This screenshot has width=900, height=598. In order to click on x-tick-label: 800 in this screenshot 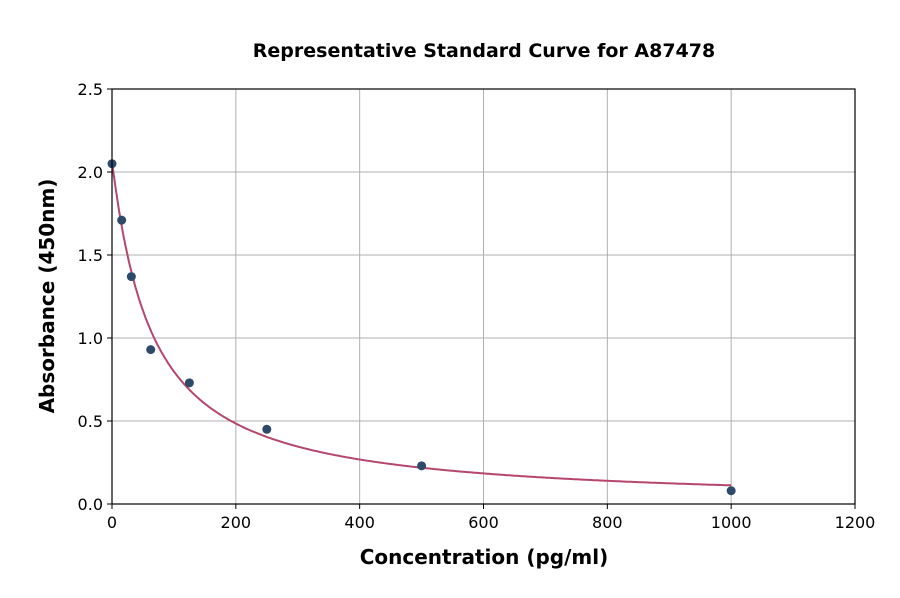, I will do `click(607, 522)`.